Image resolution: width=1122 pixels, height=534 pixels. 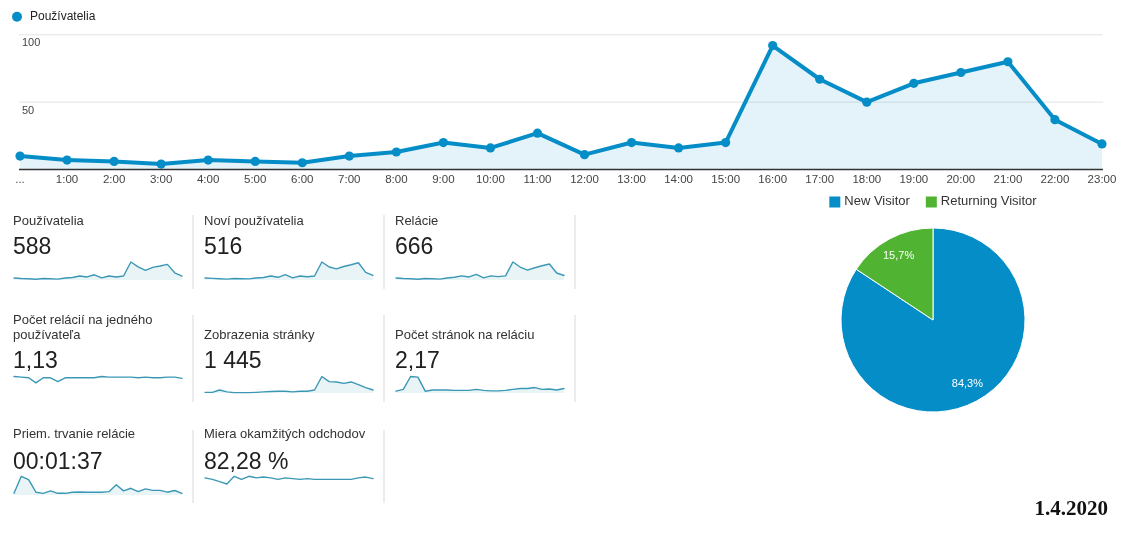 I want to click on y-tick-label: 100, so click(x=31, y=42).